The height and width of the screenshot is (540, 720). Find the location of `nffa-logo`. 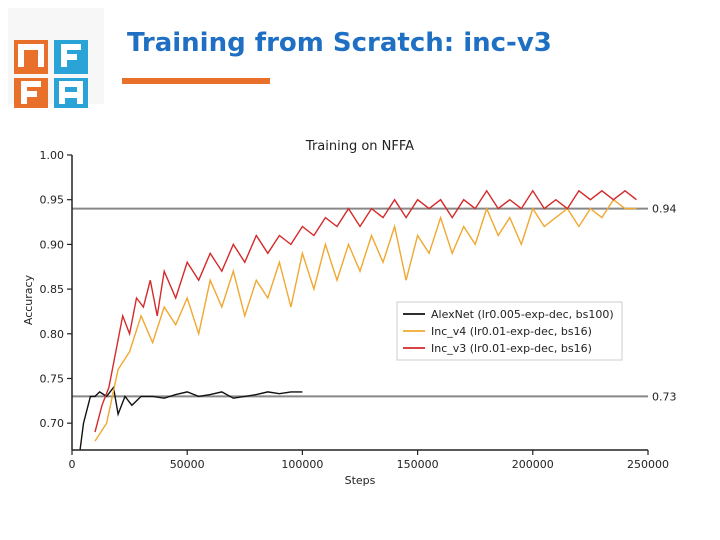

nffa-logo is located at coordinates (56, 58).